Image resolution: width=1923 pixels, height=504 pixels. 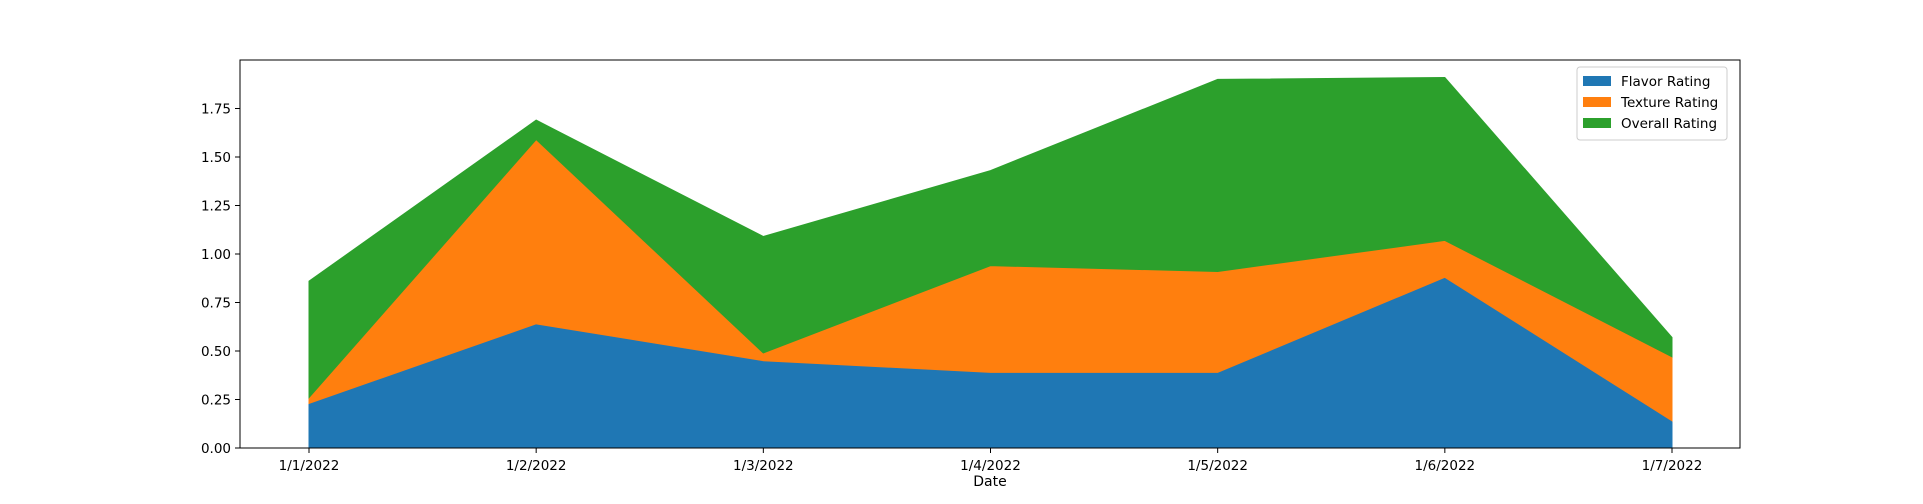 I want to click on y-tick-label: 0.75, so click(x=216, y=304).